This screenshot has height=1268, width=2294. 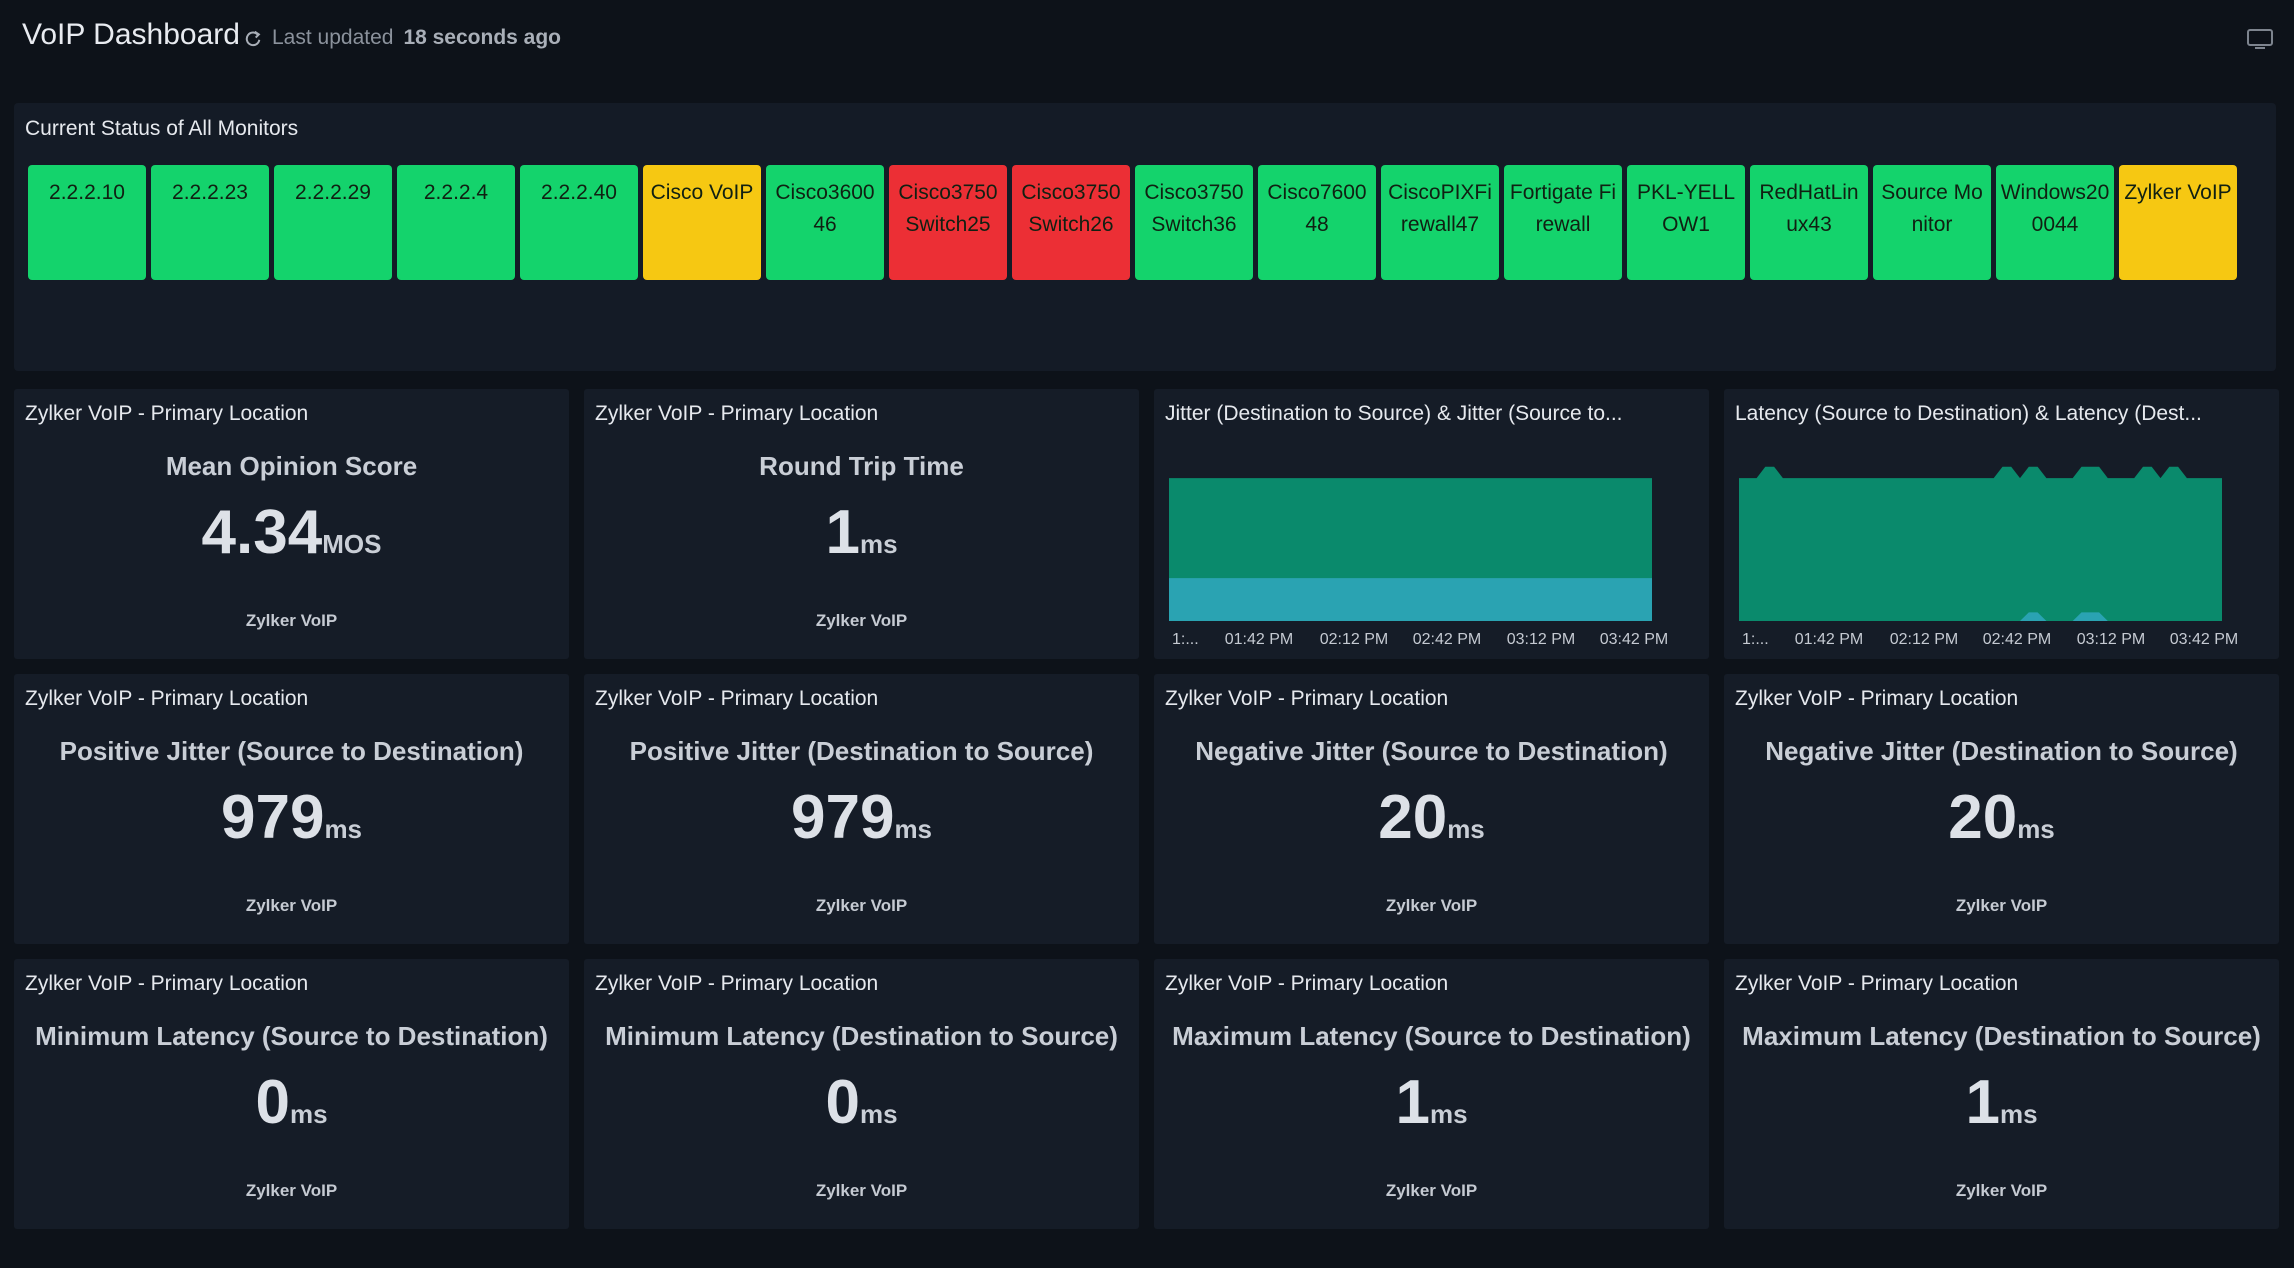 I want to click on monitor-tile: Cisco760048, so click(x=1317, y=222).